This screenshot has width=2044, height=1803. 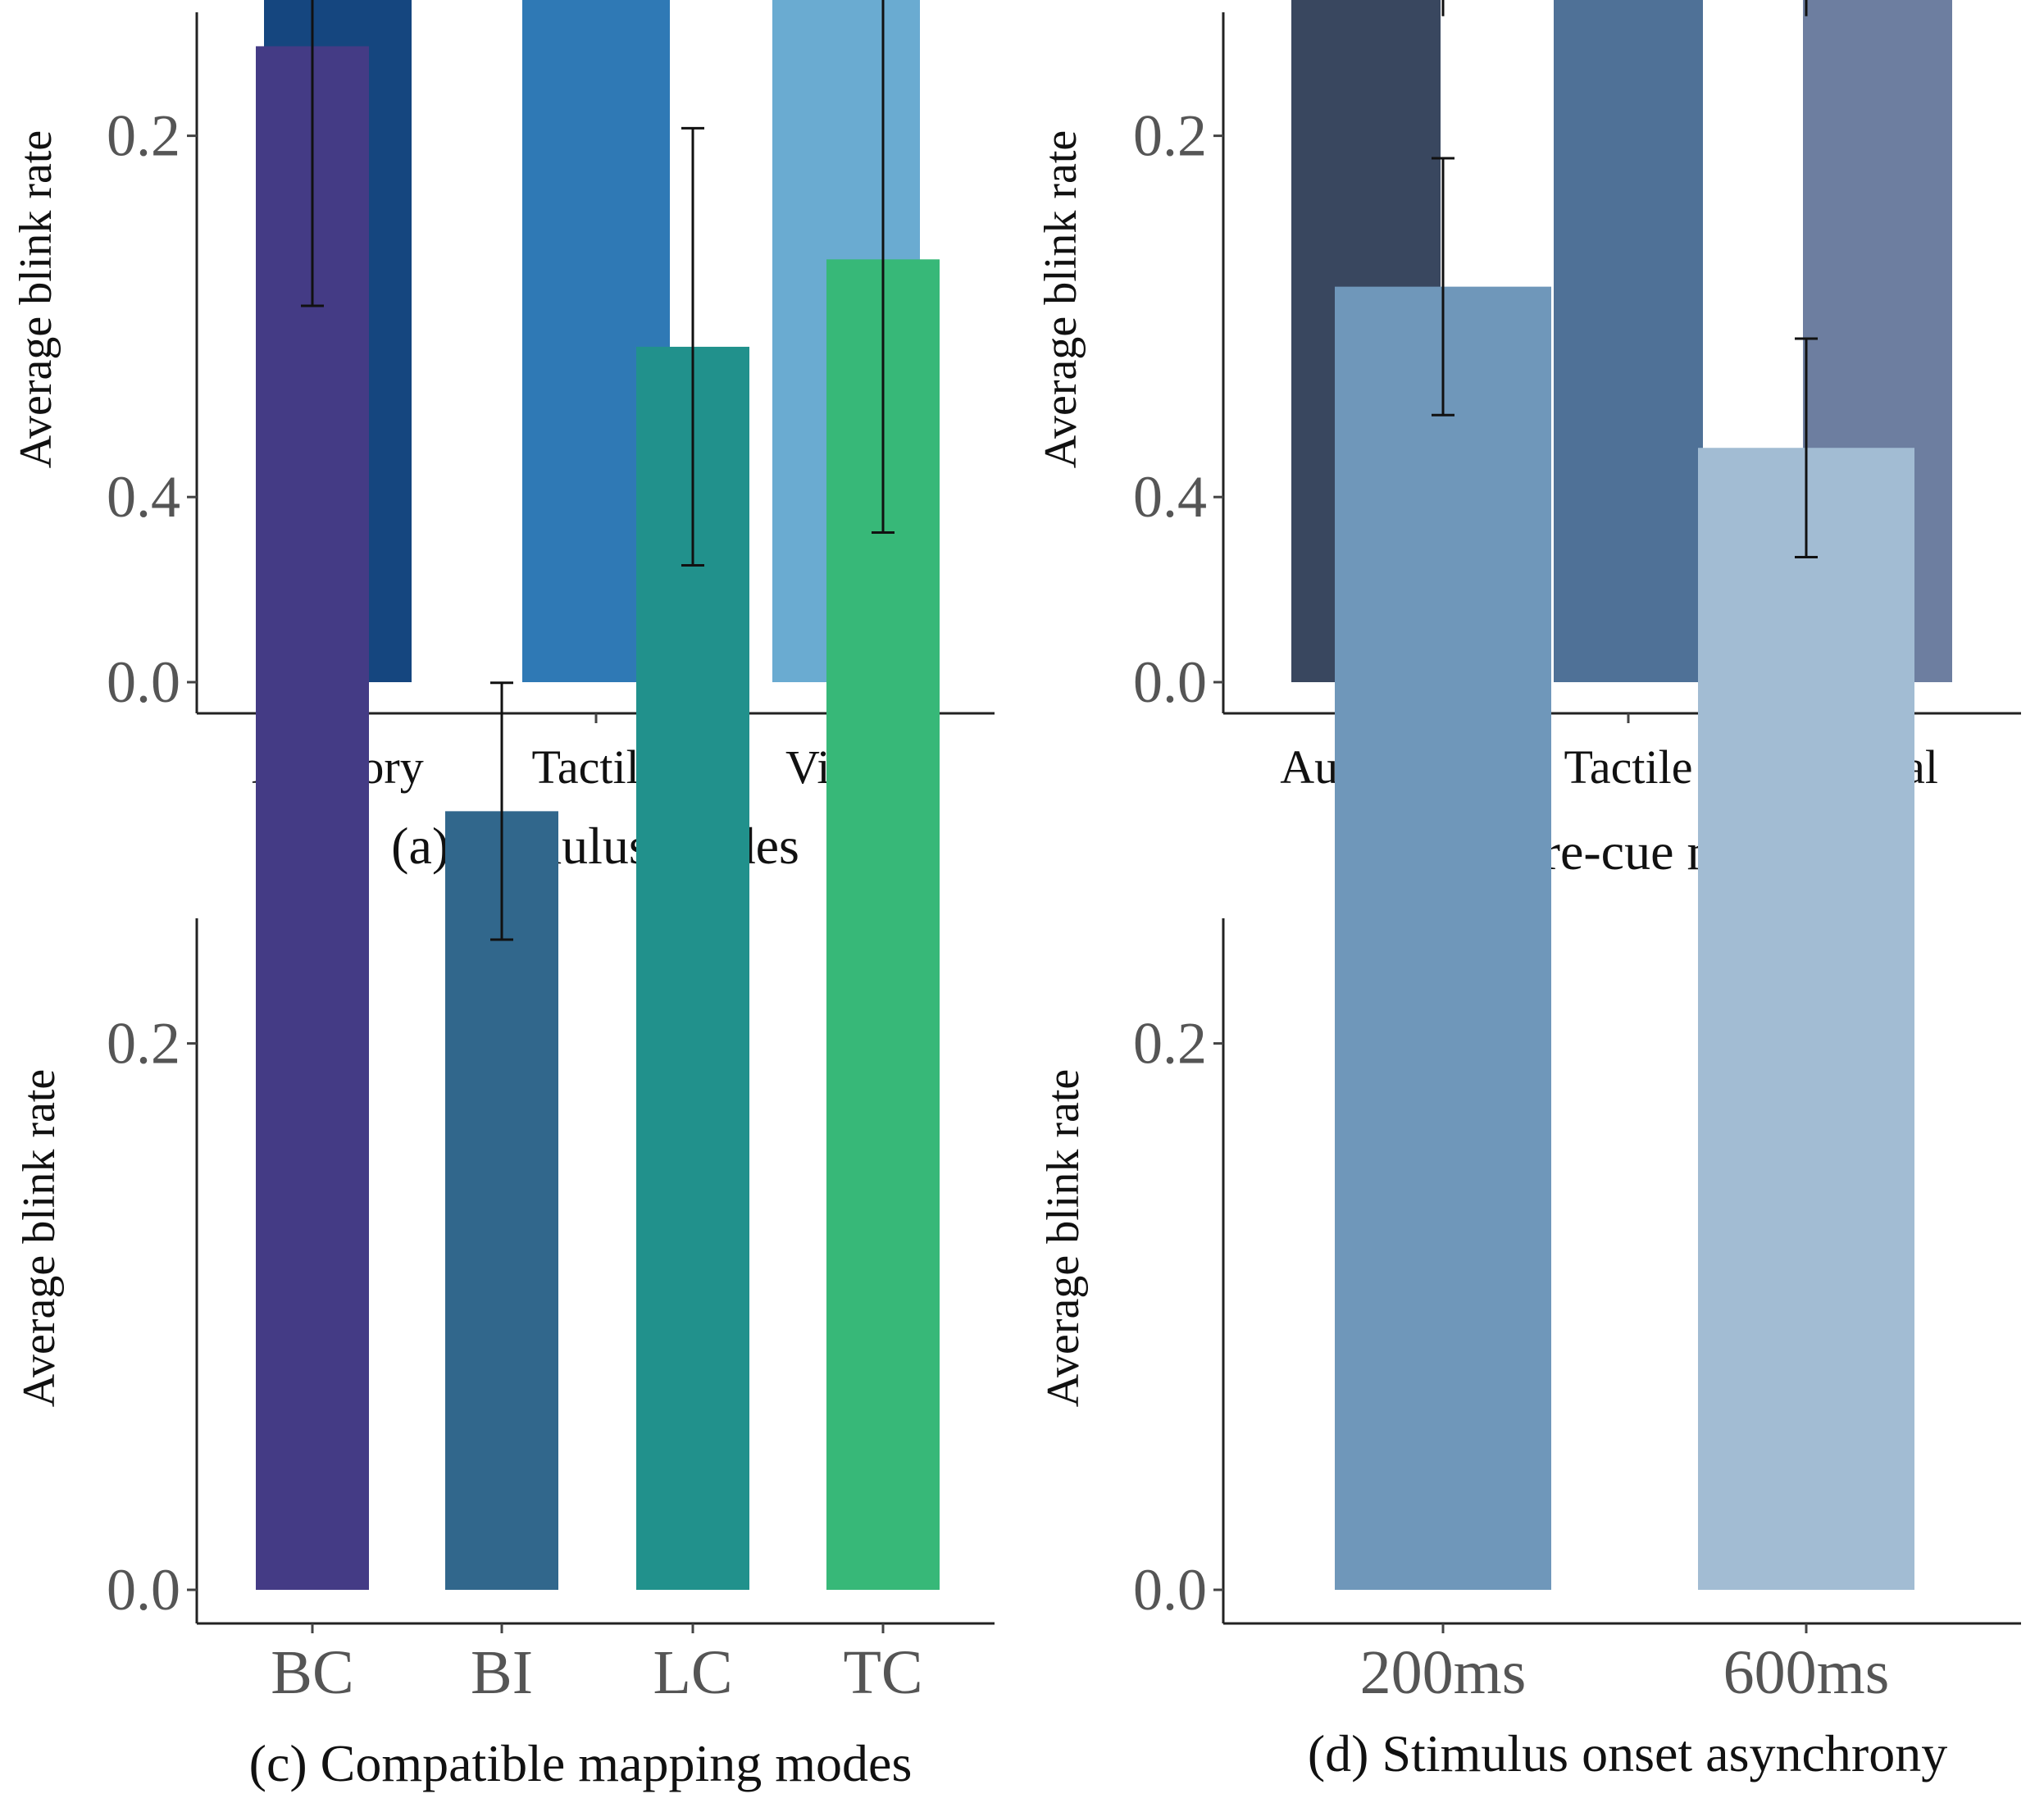 What do you see at coordinates (1170, 1044) in the screenshot?
I see `panel-d-y-tick-label: 0.2` at bounding box center [1170, 1044].